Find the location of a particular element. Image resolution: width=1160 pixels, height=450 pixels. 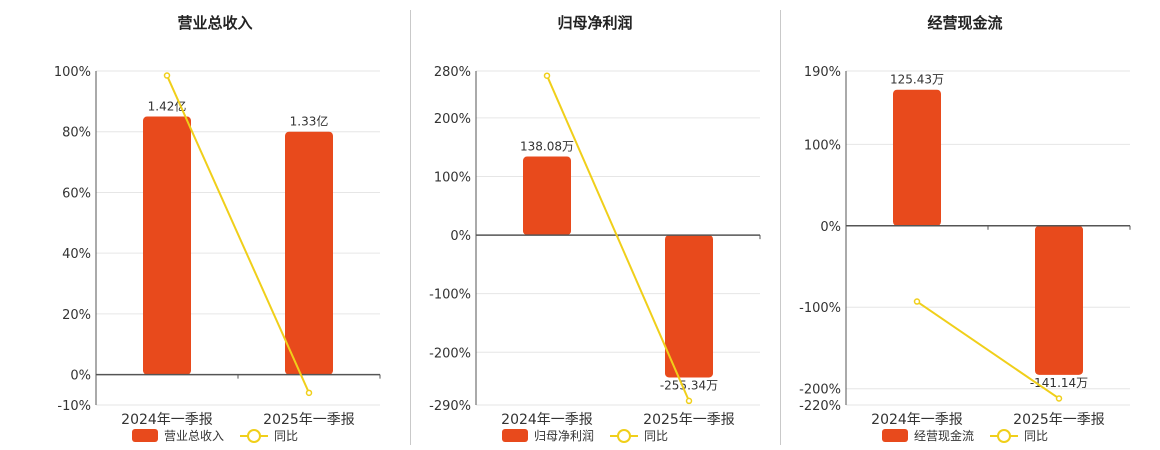

y-tick-label: 20% is located at coordinates (76, 315).